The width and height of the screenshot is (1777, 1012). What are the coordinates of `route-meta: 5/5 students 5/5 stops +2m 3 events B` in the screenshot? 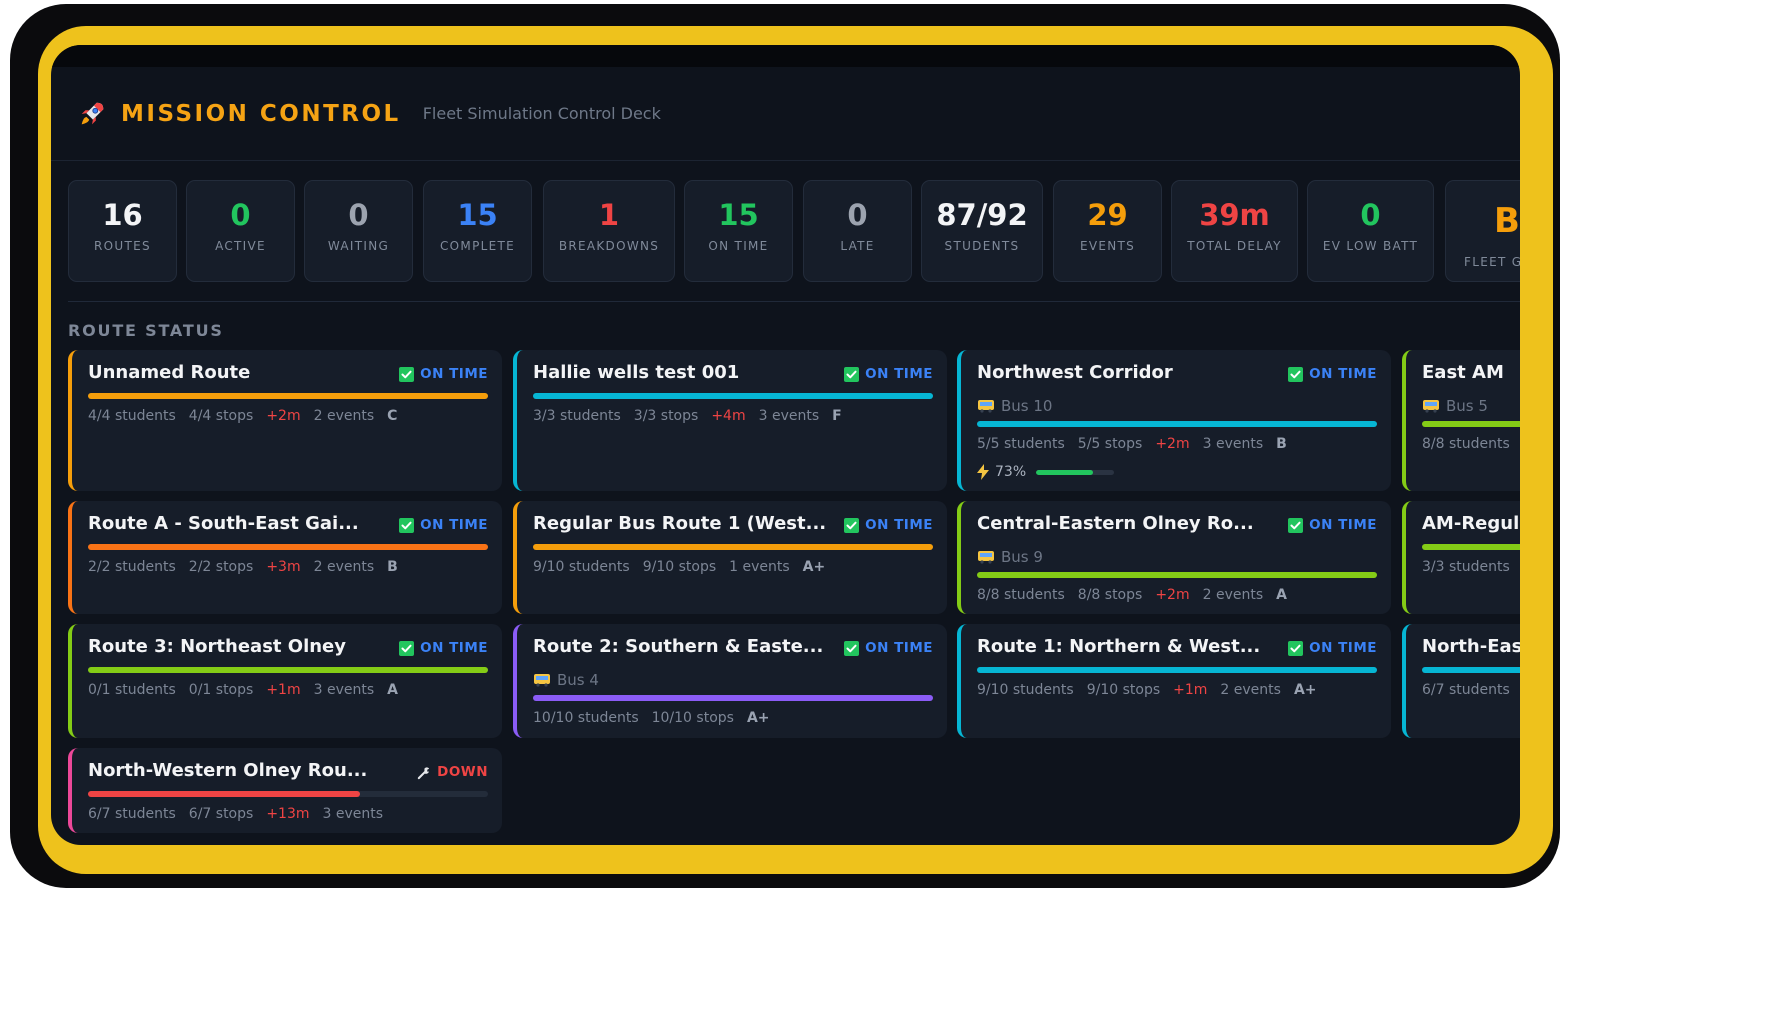 It's located at (1132, 444).